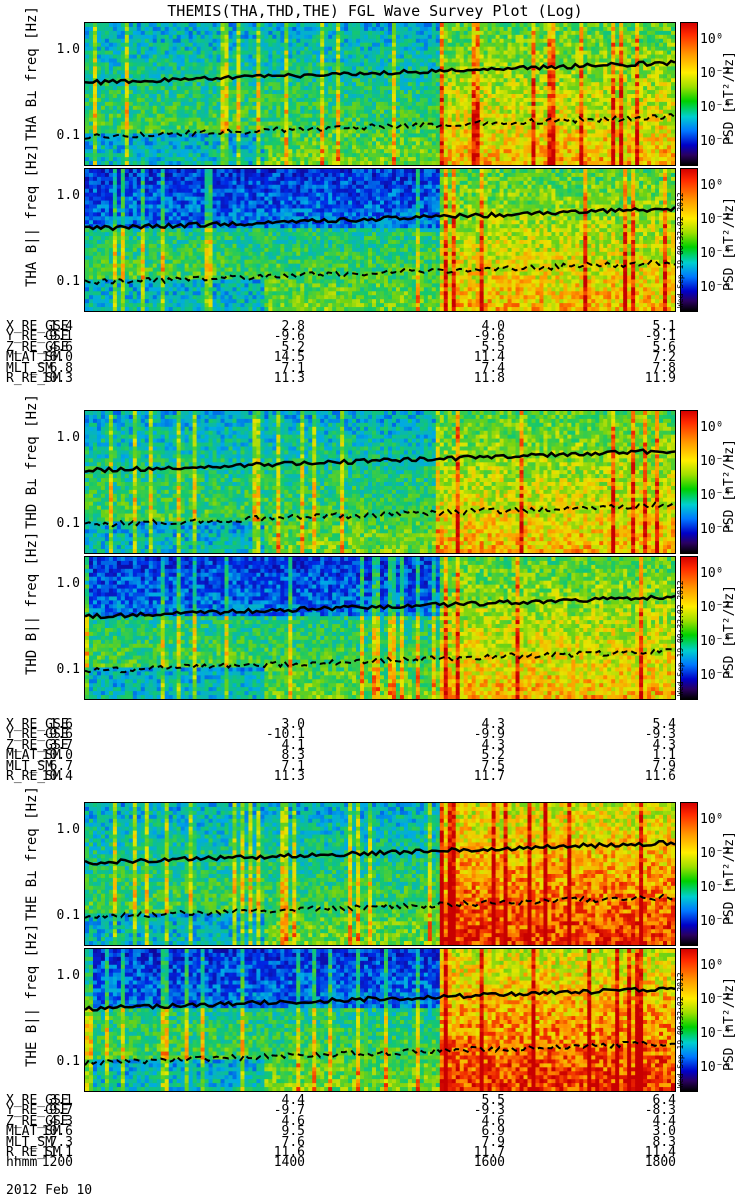 This screenshot has height=1200, width=750. What do you see at coordinates (641, 357) in the screenshot?
I see `ephemeris-value: 7.2` at bounding box center [641, 357].